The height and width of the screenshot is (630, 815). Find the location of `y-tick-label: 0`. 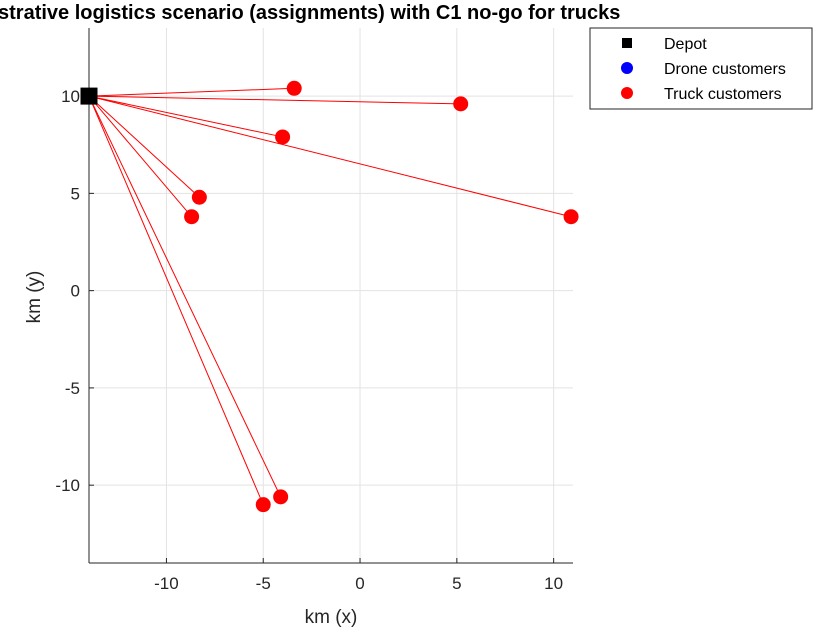

y-tick-label: 0 is located at coordinates (75, 291).